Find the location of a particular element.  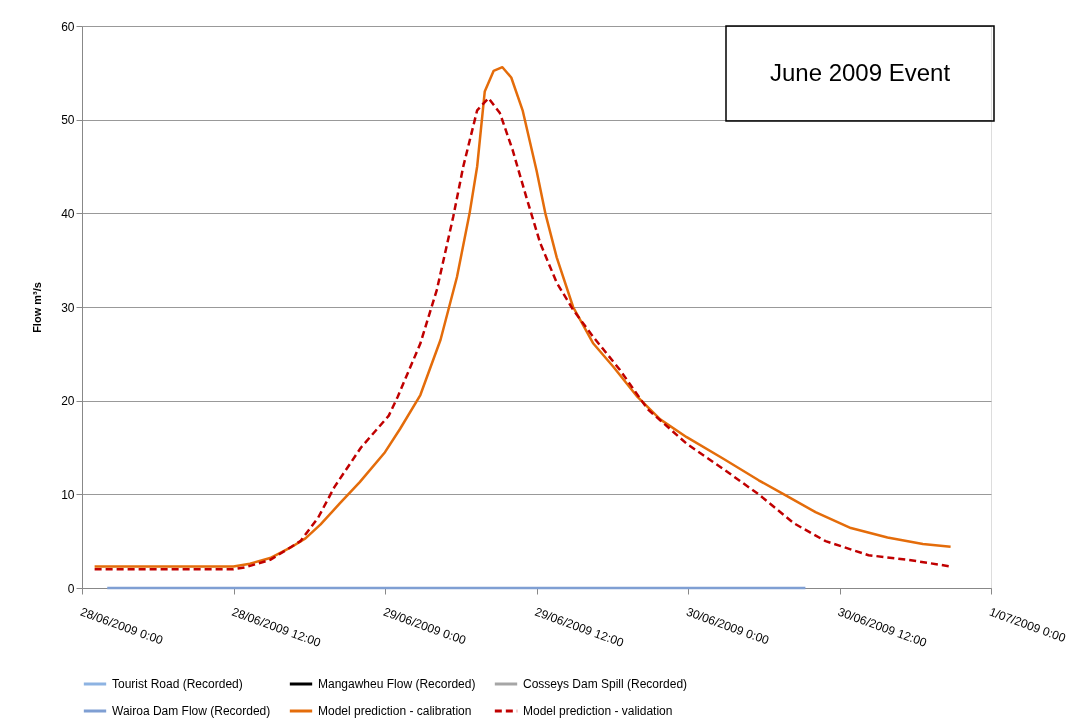

annotation: June 2009 Event is located at coordinates (860, 72).